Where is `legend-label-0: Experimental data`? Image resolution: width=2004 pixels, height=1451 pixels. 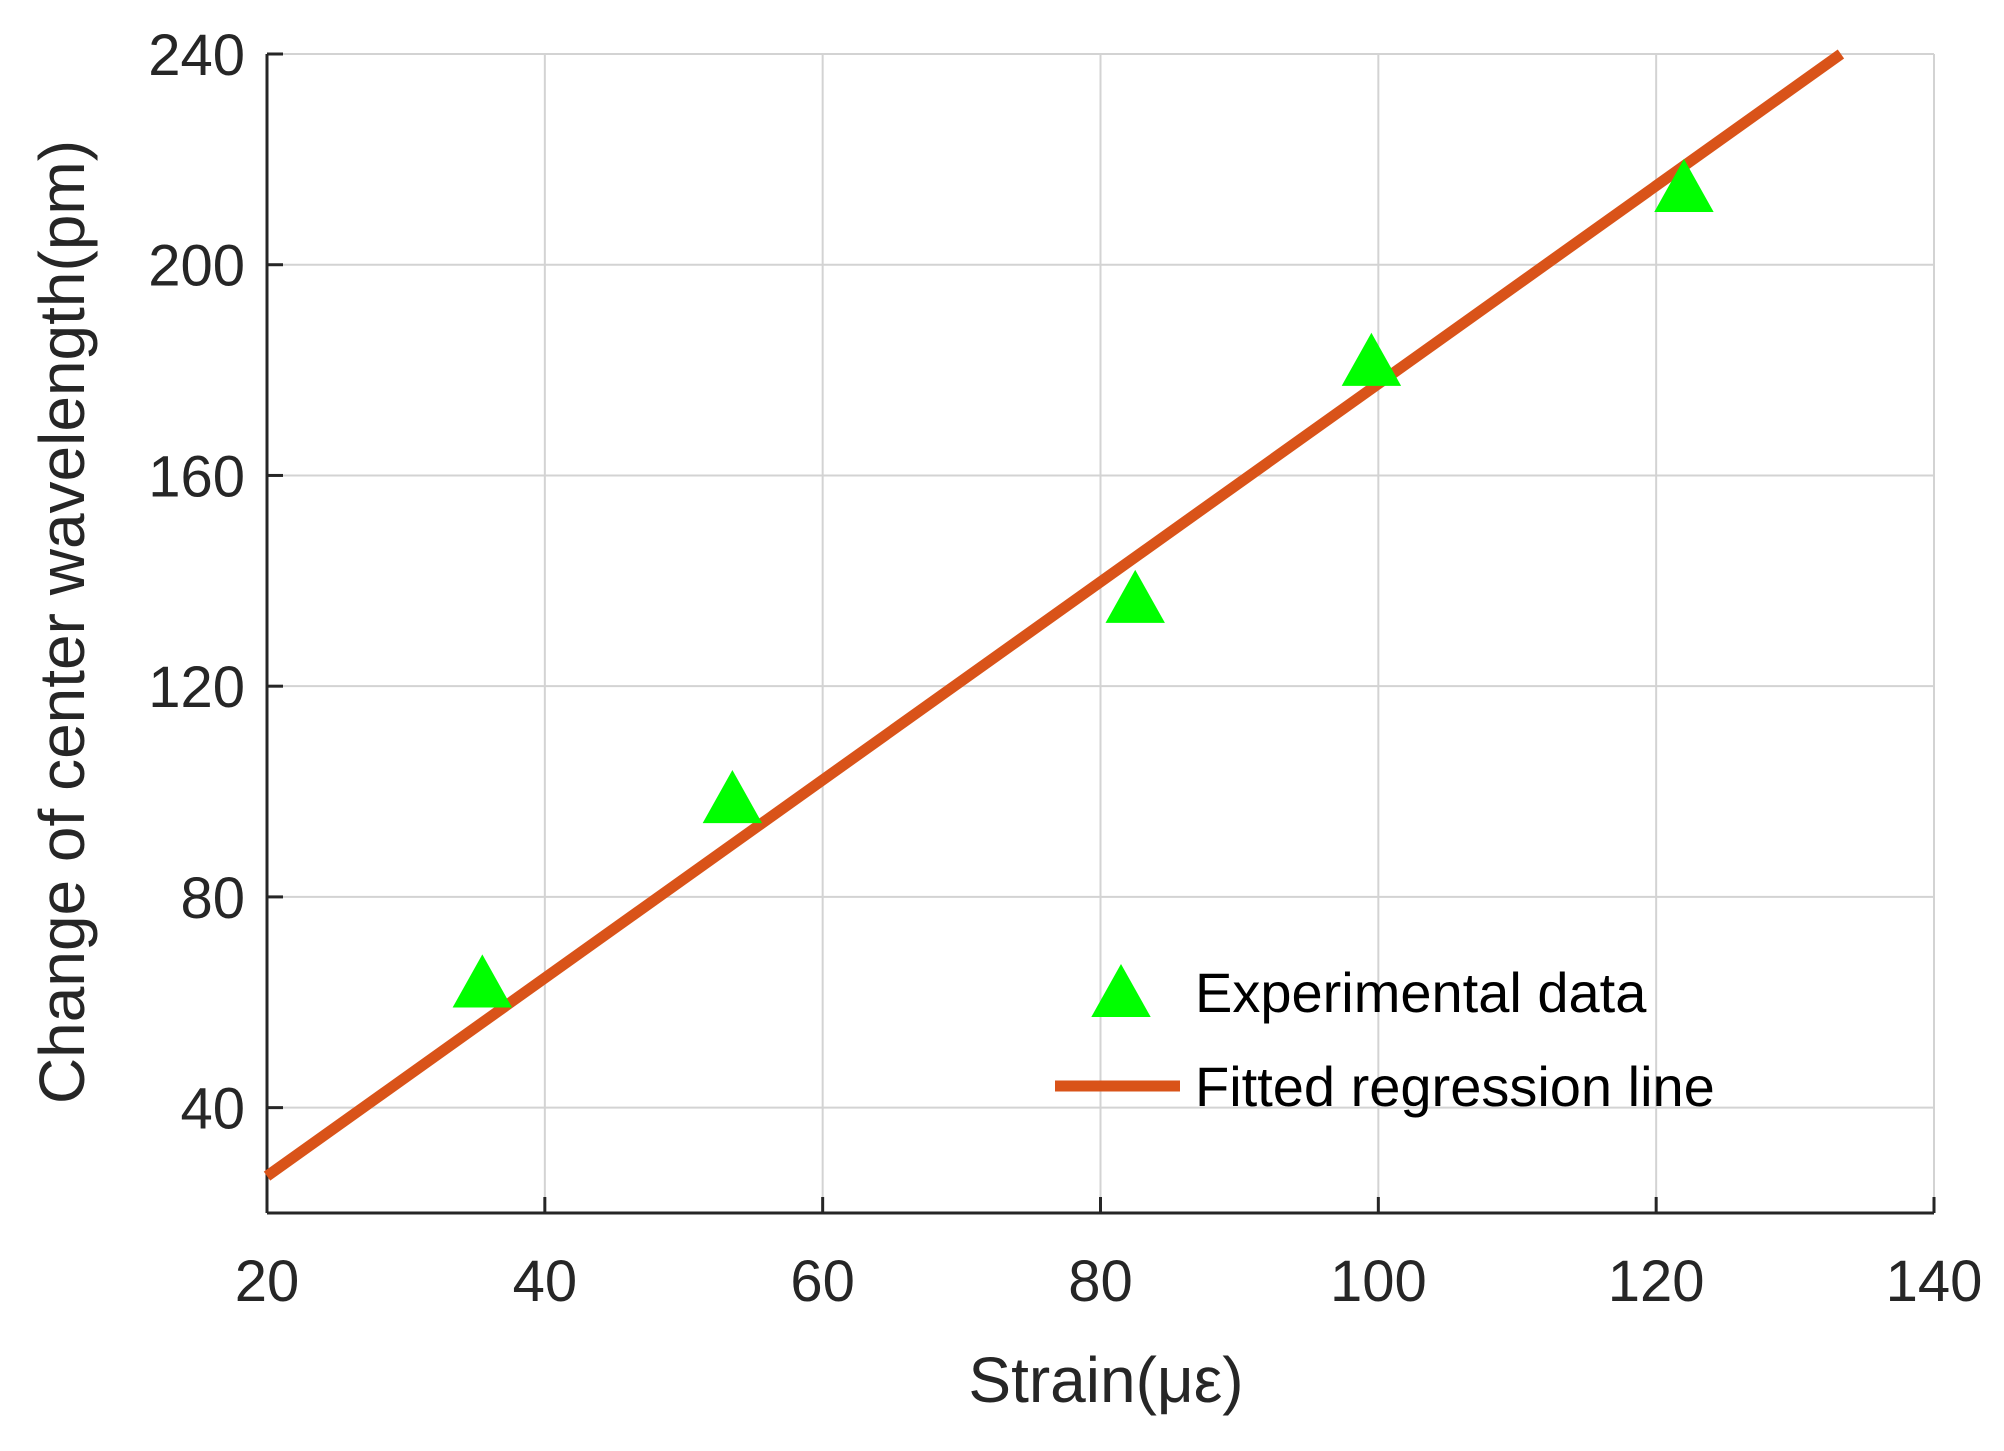
legend-label-0: Experimental data is located at coordinates (1421, 992).